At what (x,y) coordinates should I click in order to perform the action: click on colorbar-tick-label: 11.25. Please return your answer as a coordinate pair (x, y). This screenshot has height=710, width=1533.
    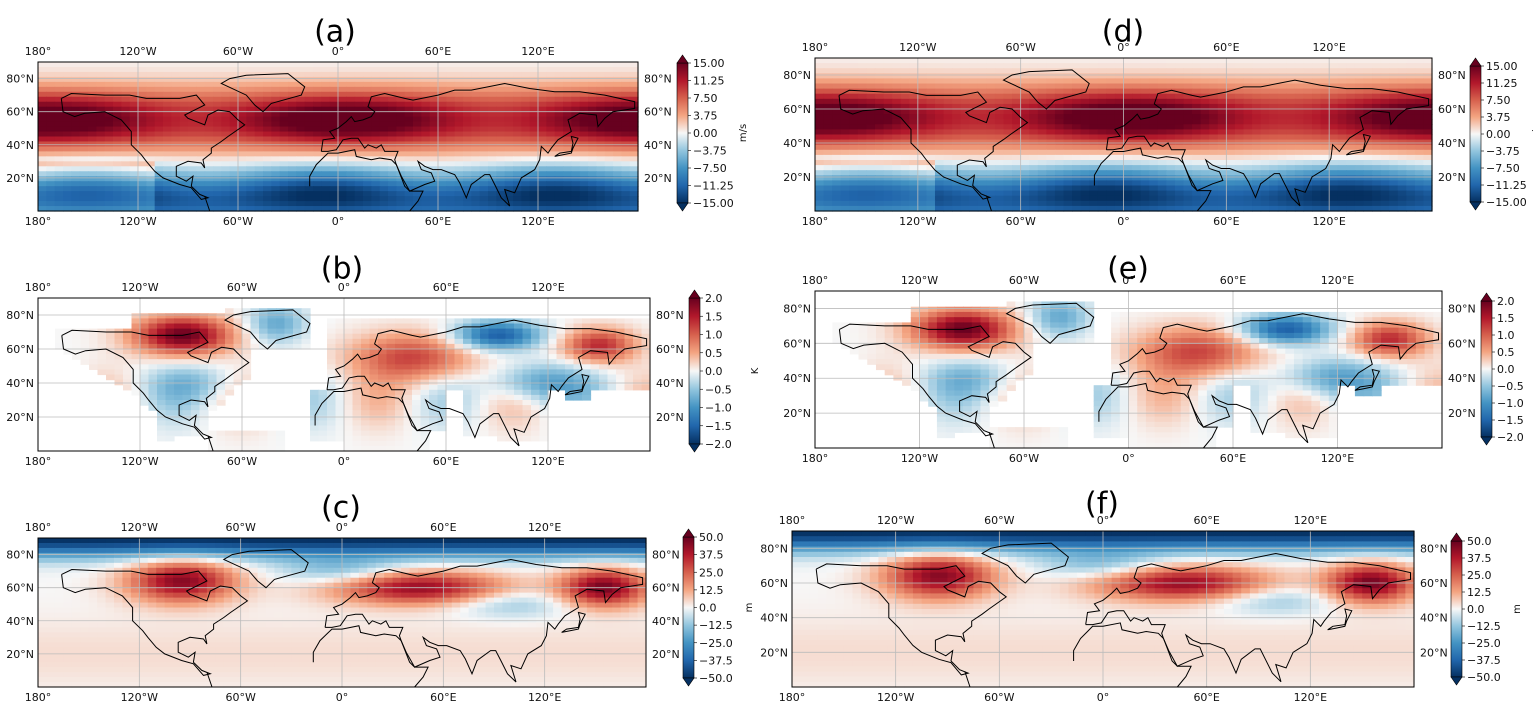
    Looking at the image, I should click on (709, 81).